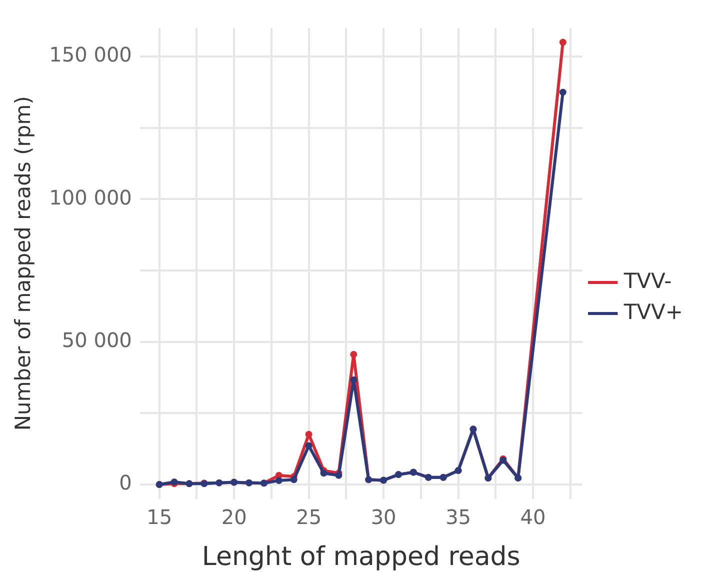 The width and height of the screenshot is (711, 588). What do you see at coordinates (159, 517) in the screenshot?
I see `x-tick-label: 15` at bounding box center [159, 517].